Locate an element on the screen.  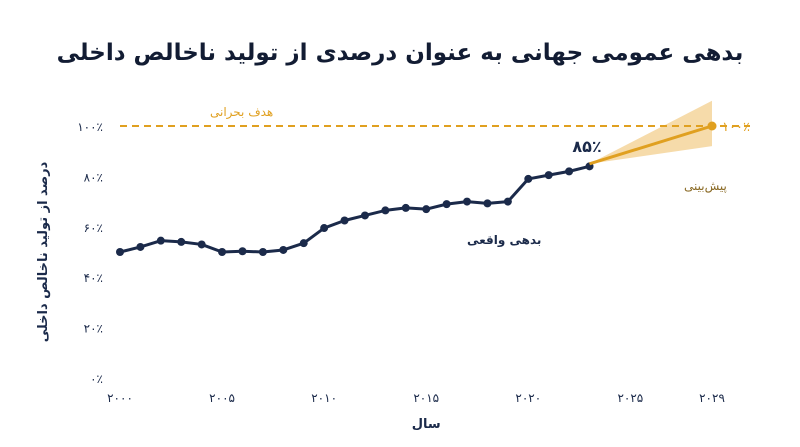
actual-series-label: بدهی واقعی is located at coordinates (504, 240).